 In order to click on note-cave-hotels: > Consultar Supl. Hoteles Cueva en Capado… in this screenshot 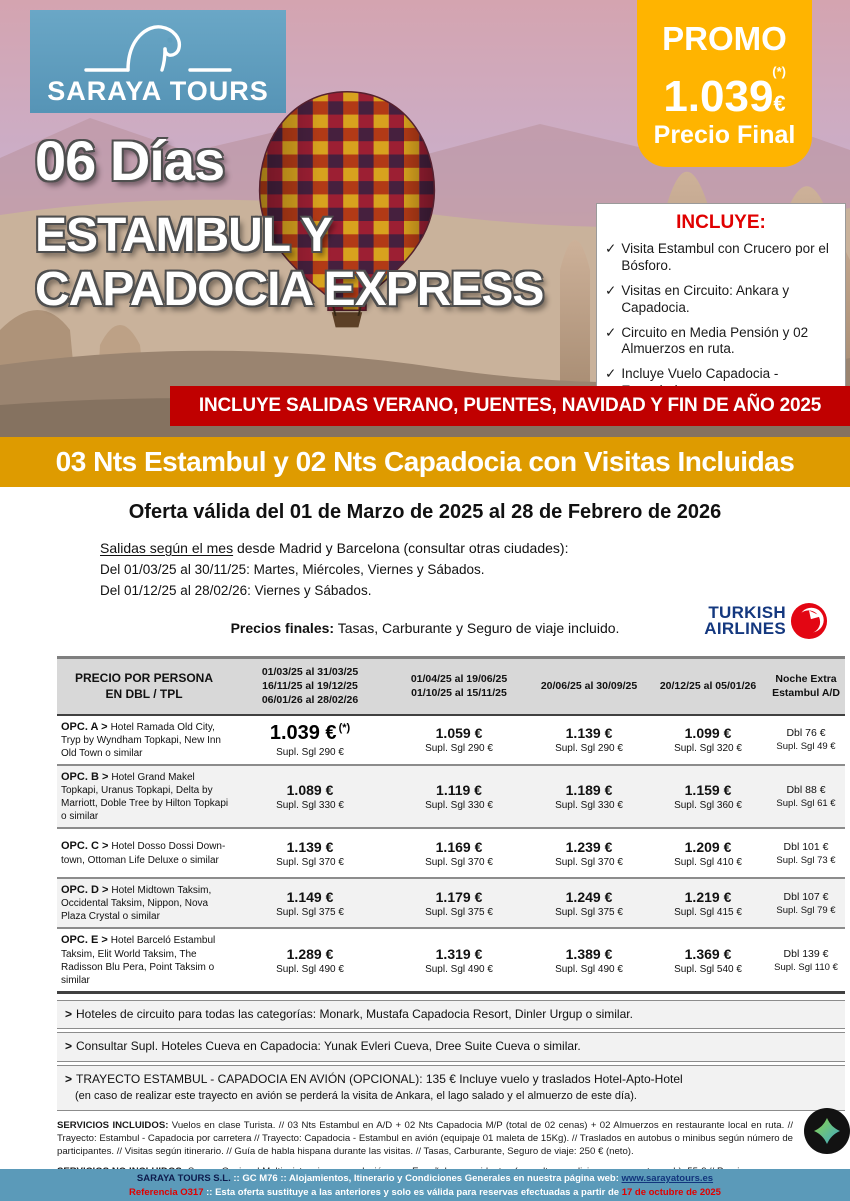, I will do `click(451, 1047)`.